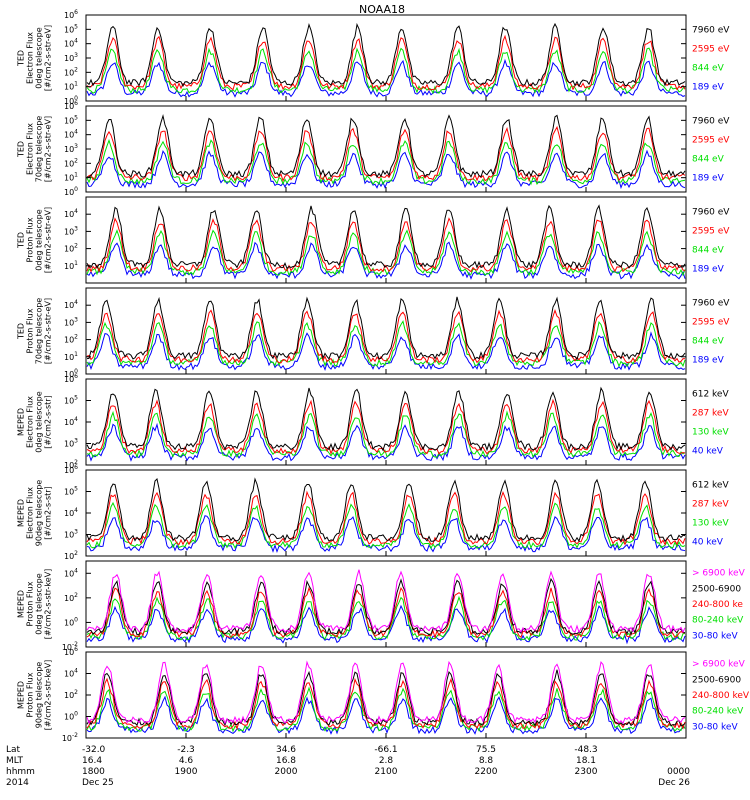 This screenshot has height=800, width=750. Describe the element at coordinates (719, 665) in the screenshot. I see `legend-entry: > 6900 keV` at that location.